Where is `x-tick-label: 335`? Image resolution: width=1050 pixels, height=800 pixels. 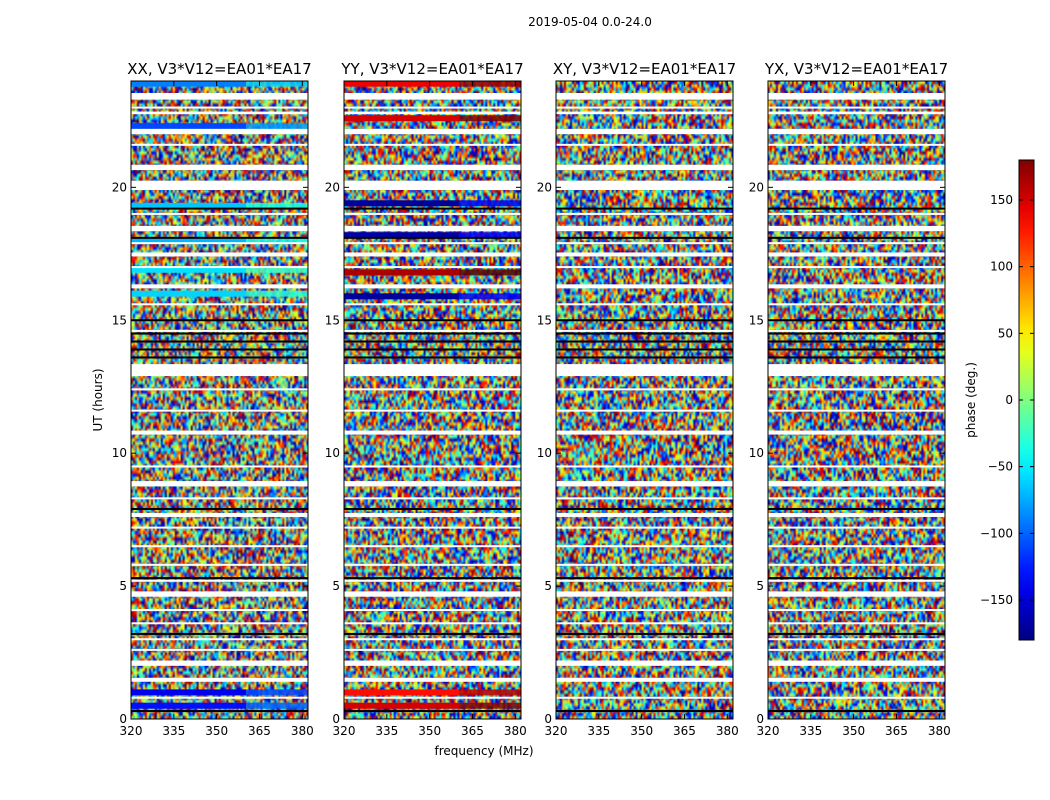 x-tick-label: 335 is located at coordinates (810, 731).